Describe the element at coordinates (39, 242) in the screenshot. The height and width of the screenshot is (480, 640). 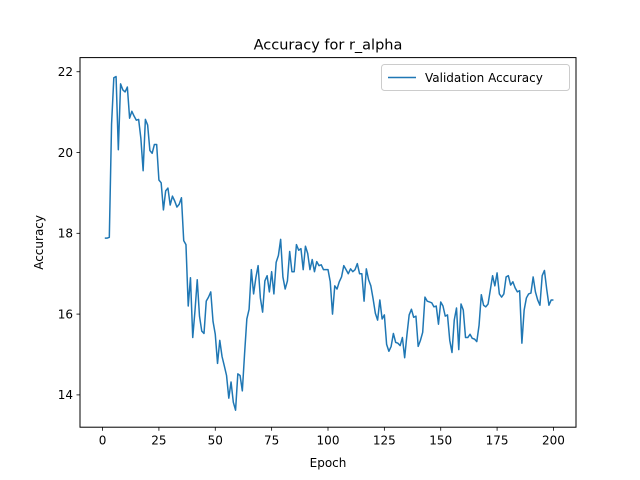
I see `y-axis-label: Accuracy` at that location.